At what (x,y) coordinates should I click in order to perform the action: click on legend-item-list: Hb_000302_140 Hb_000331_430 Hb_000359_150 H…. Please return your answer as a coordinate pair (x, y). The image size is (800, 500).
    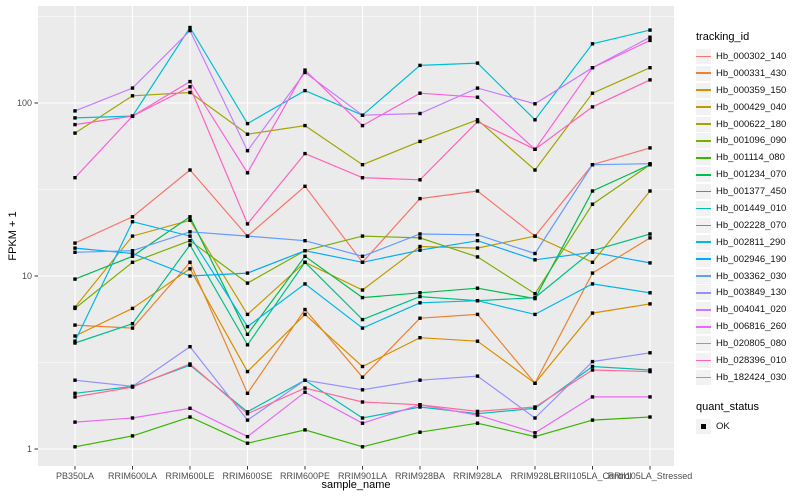
    Looking at the image, I should click on (748, 217).